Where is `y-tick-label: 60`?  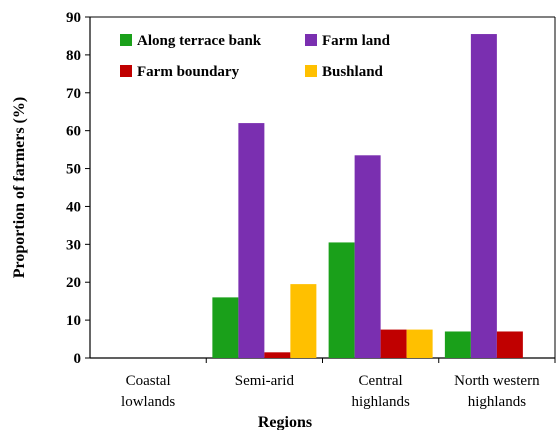
y-tick-label: 60 is located at coordinates (73, 132).